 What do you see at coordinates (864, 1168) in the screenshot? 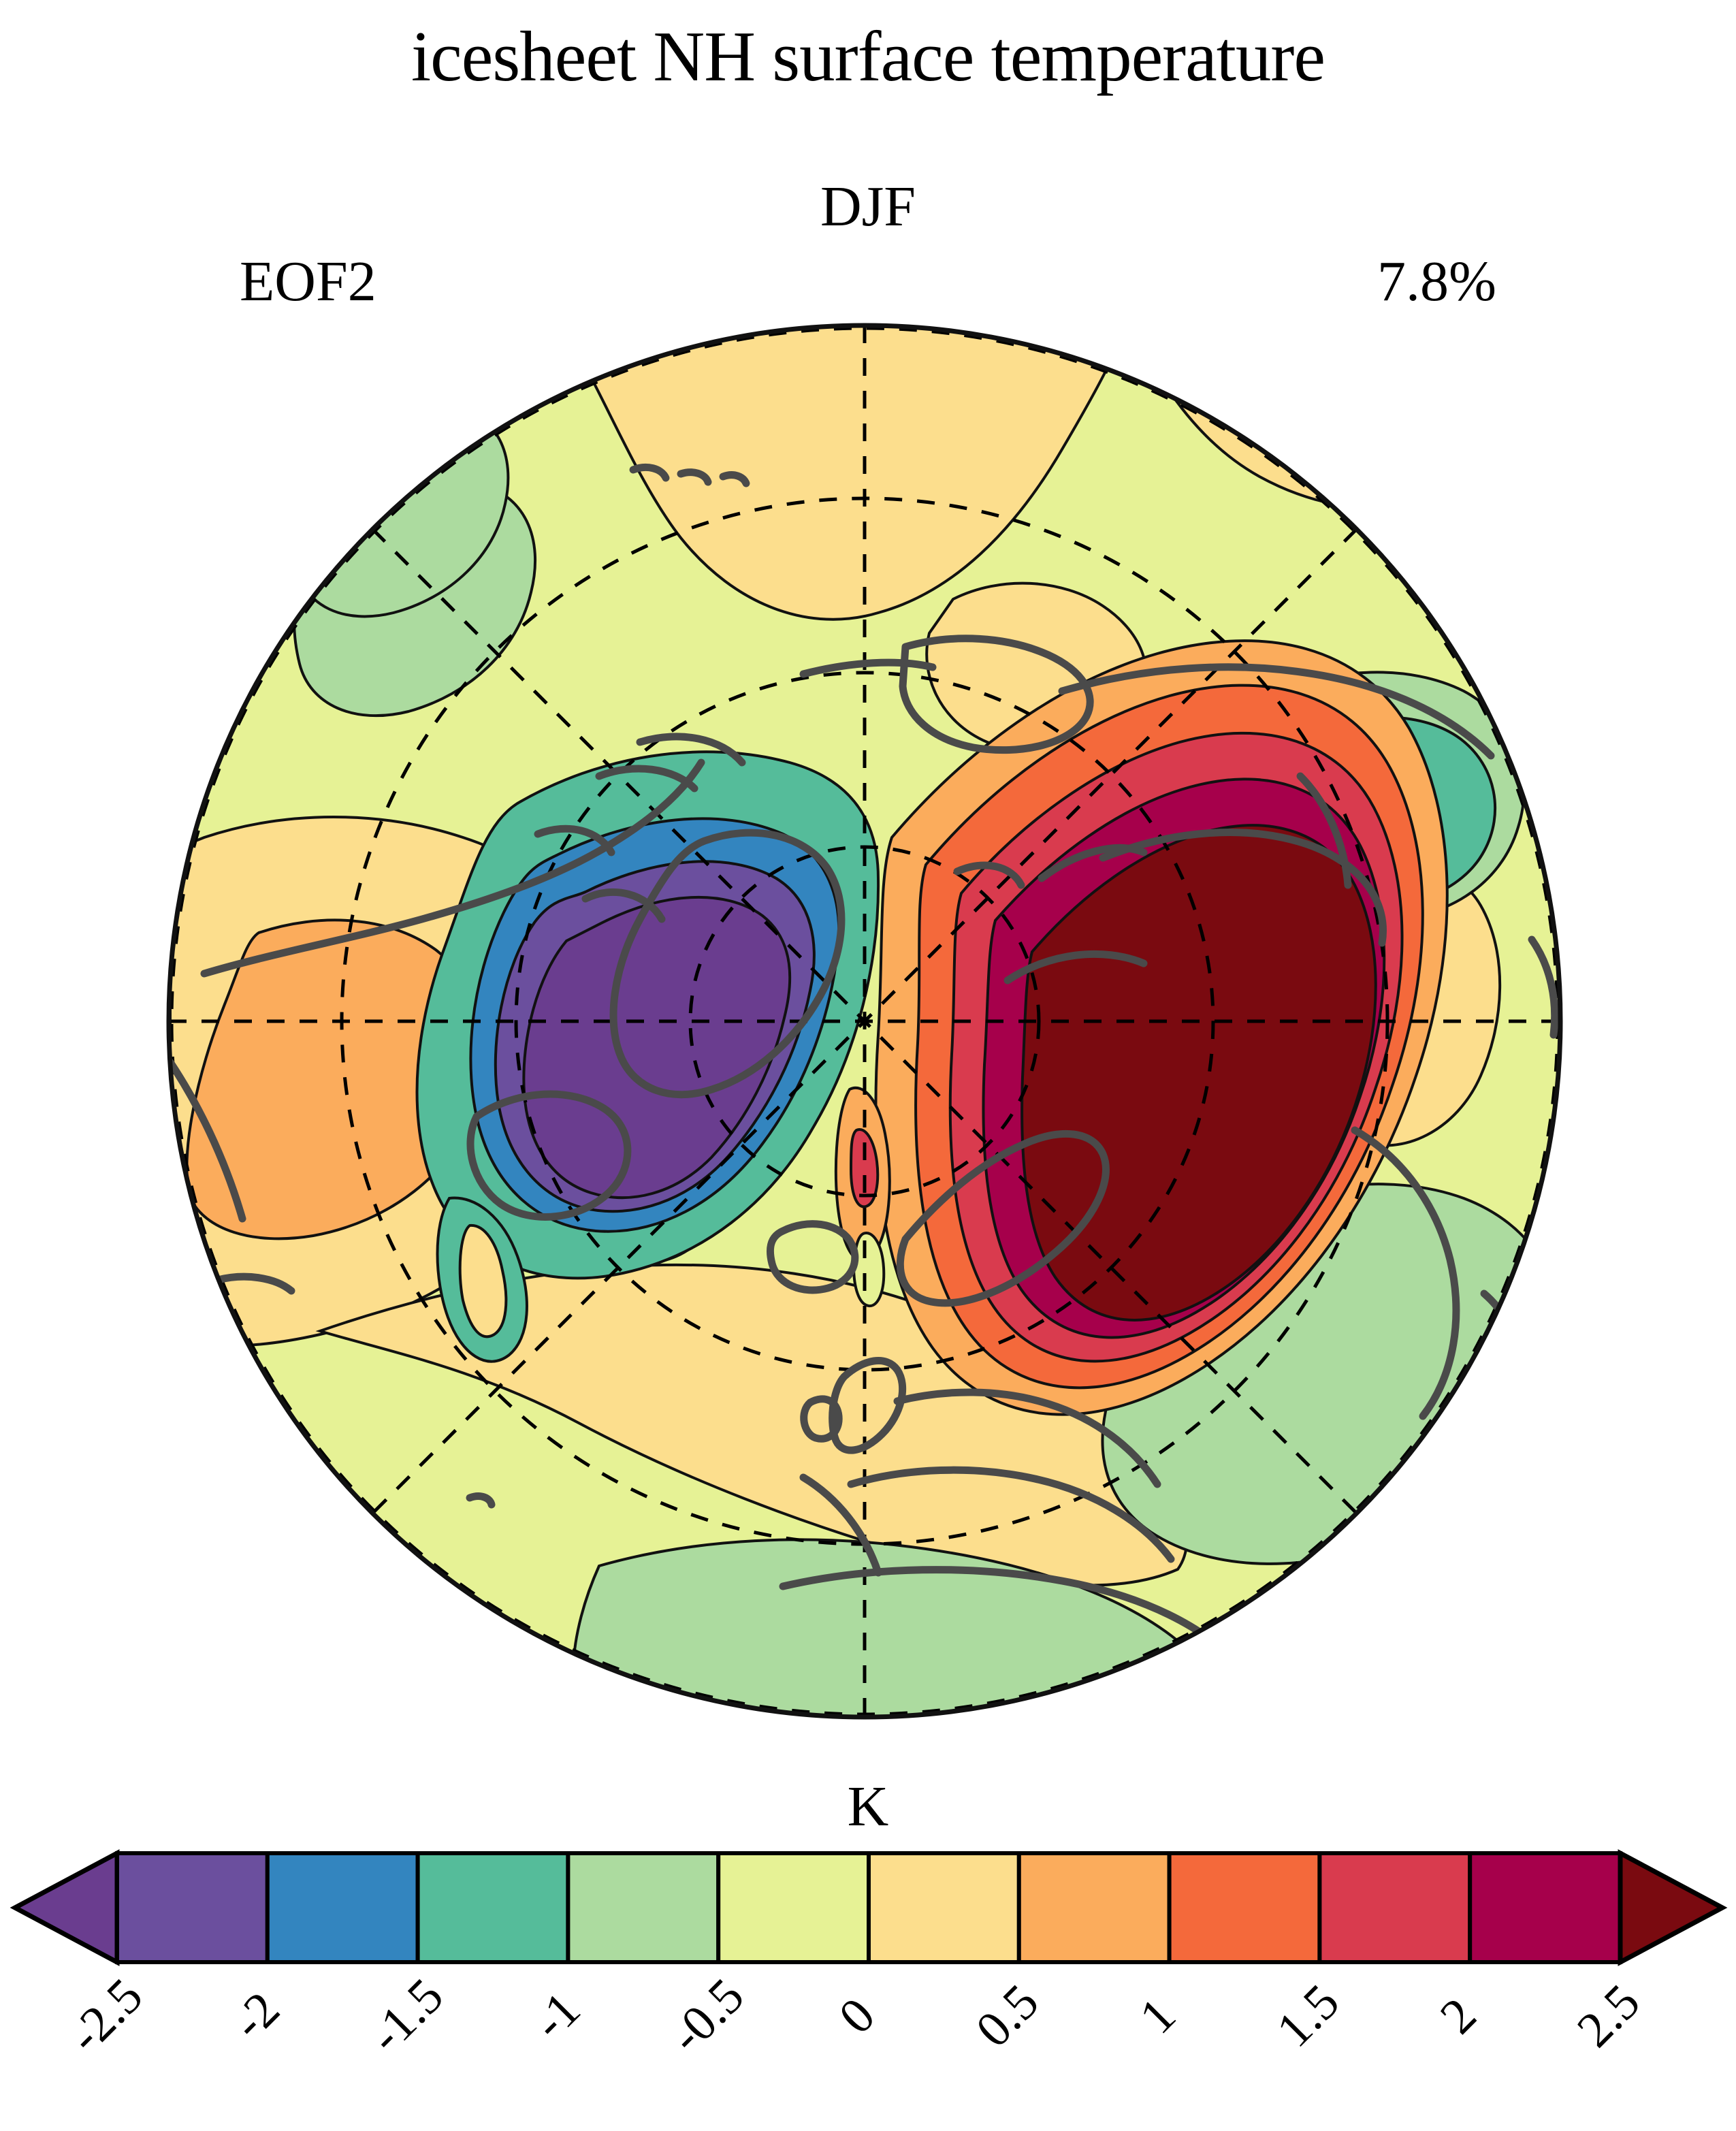
I see `contour-band-warm-filament-iceland-core` at bounding box center [864, 1168].